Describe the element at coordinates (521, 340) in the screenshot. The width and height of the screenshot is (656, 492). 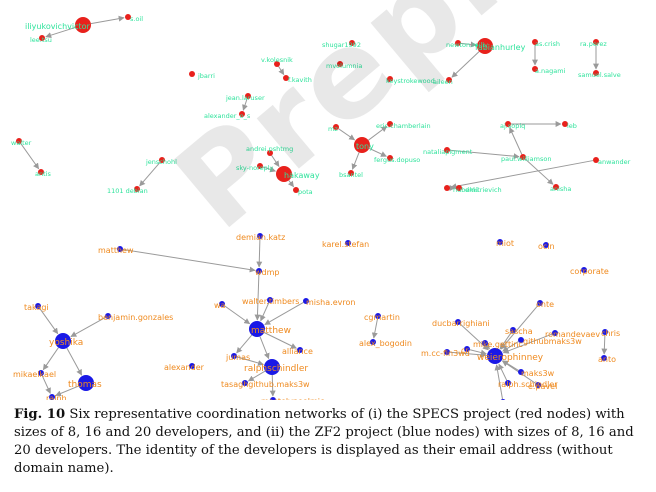
I see `node-z31` at that location.